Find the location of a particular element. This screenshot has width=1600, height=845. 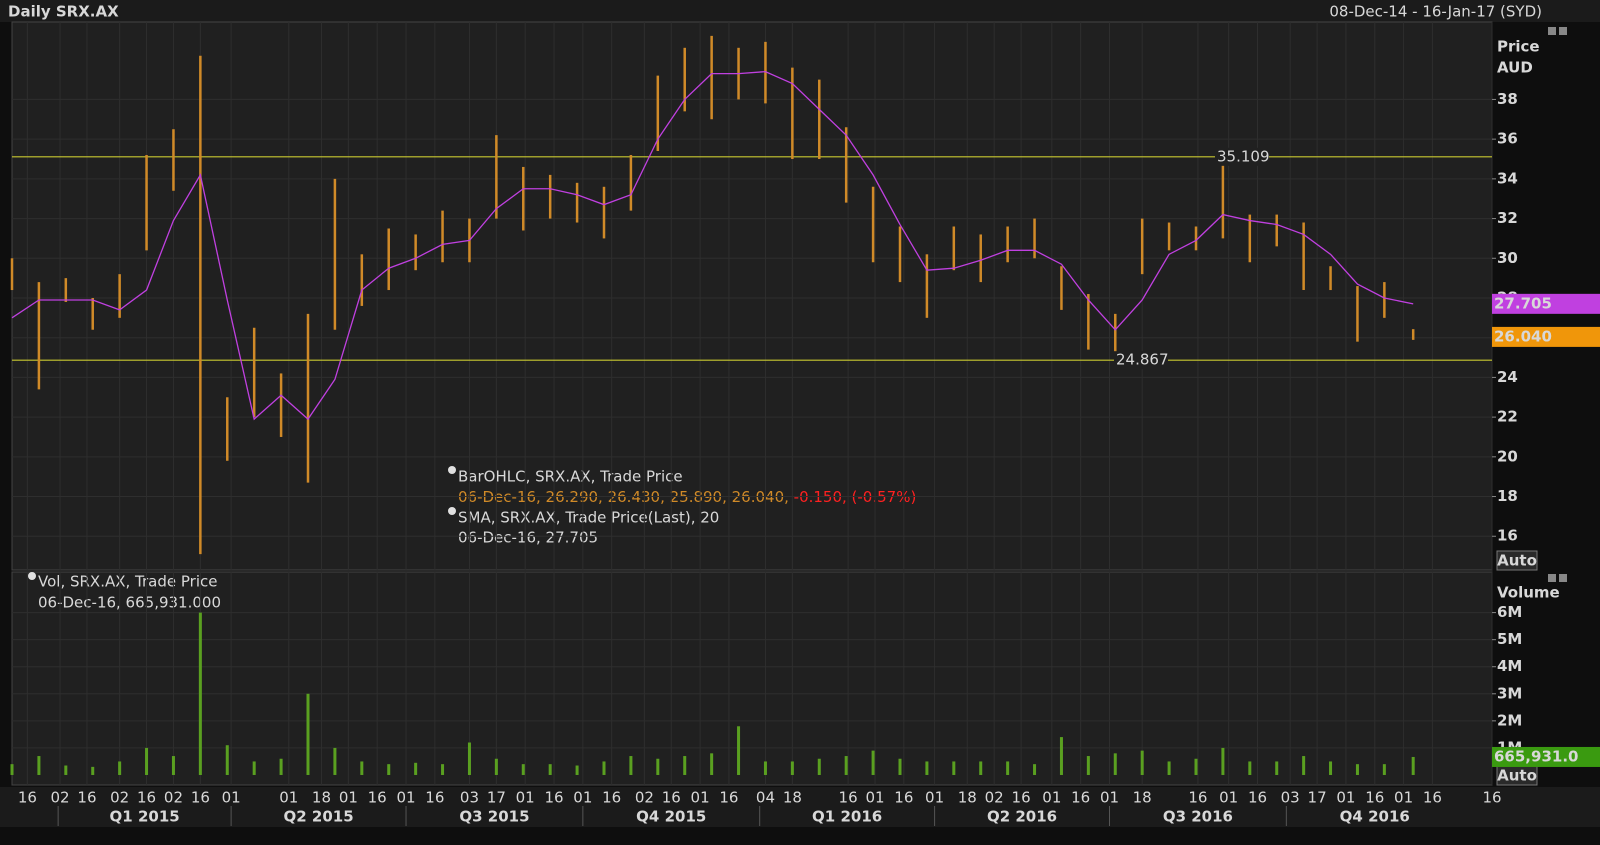

y-tick-label: 20 is located at coordinates (1507, 456).